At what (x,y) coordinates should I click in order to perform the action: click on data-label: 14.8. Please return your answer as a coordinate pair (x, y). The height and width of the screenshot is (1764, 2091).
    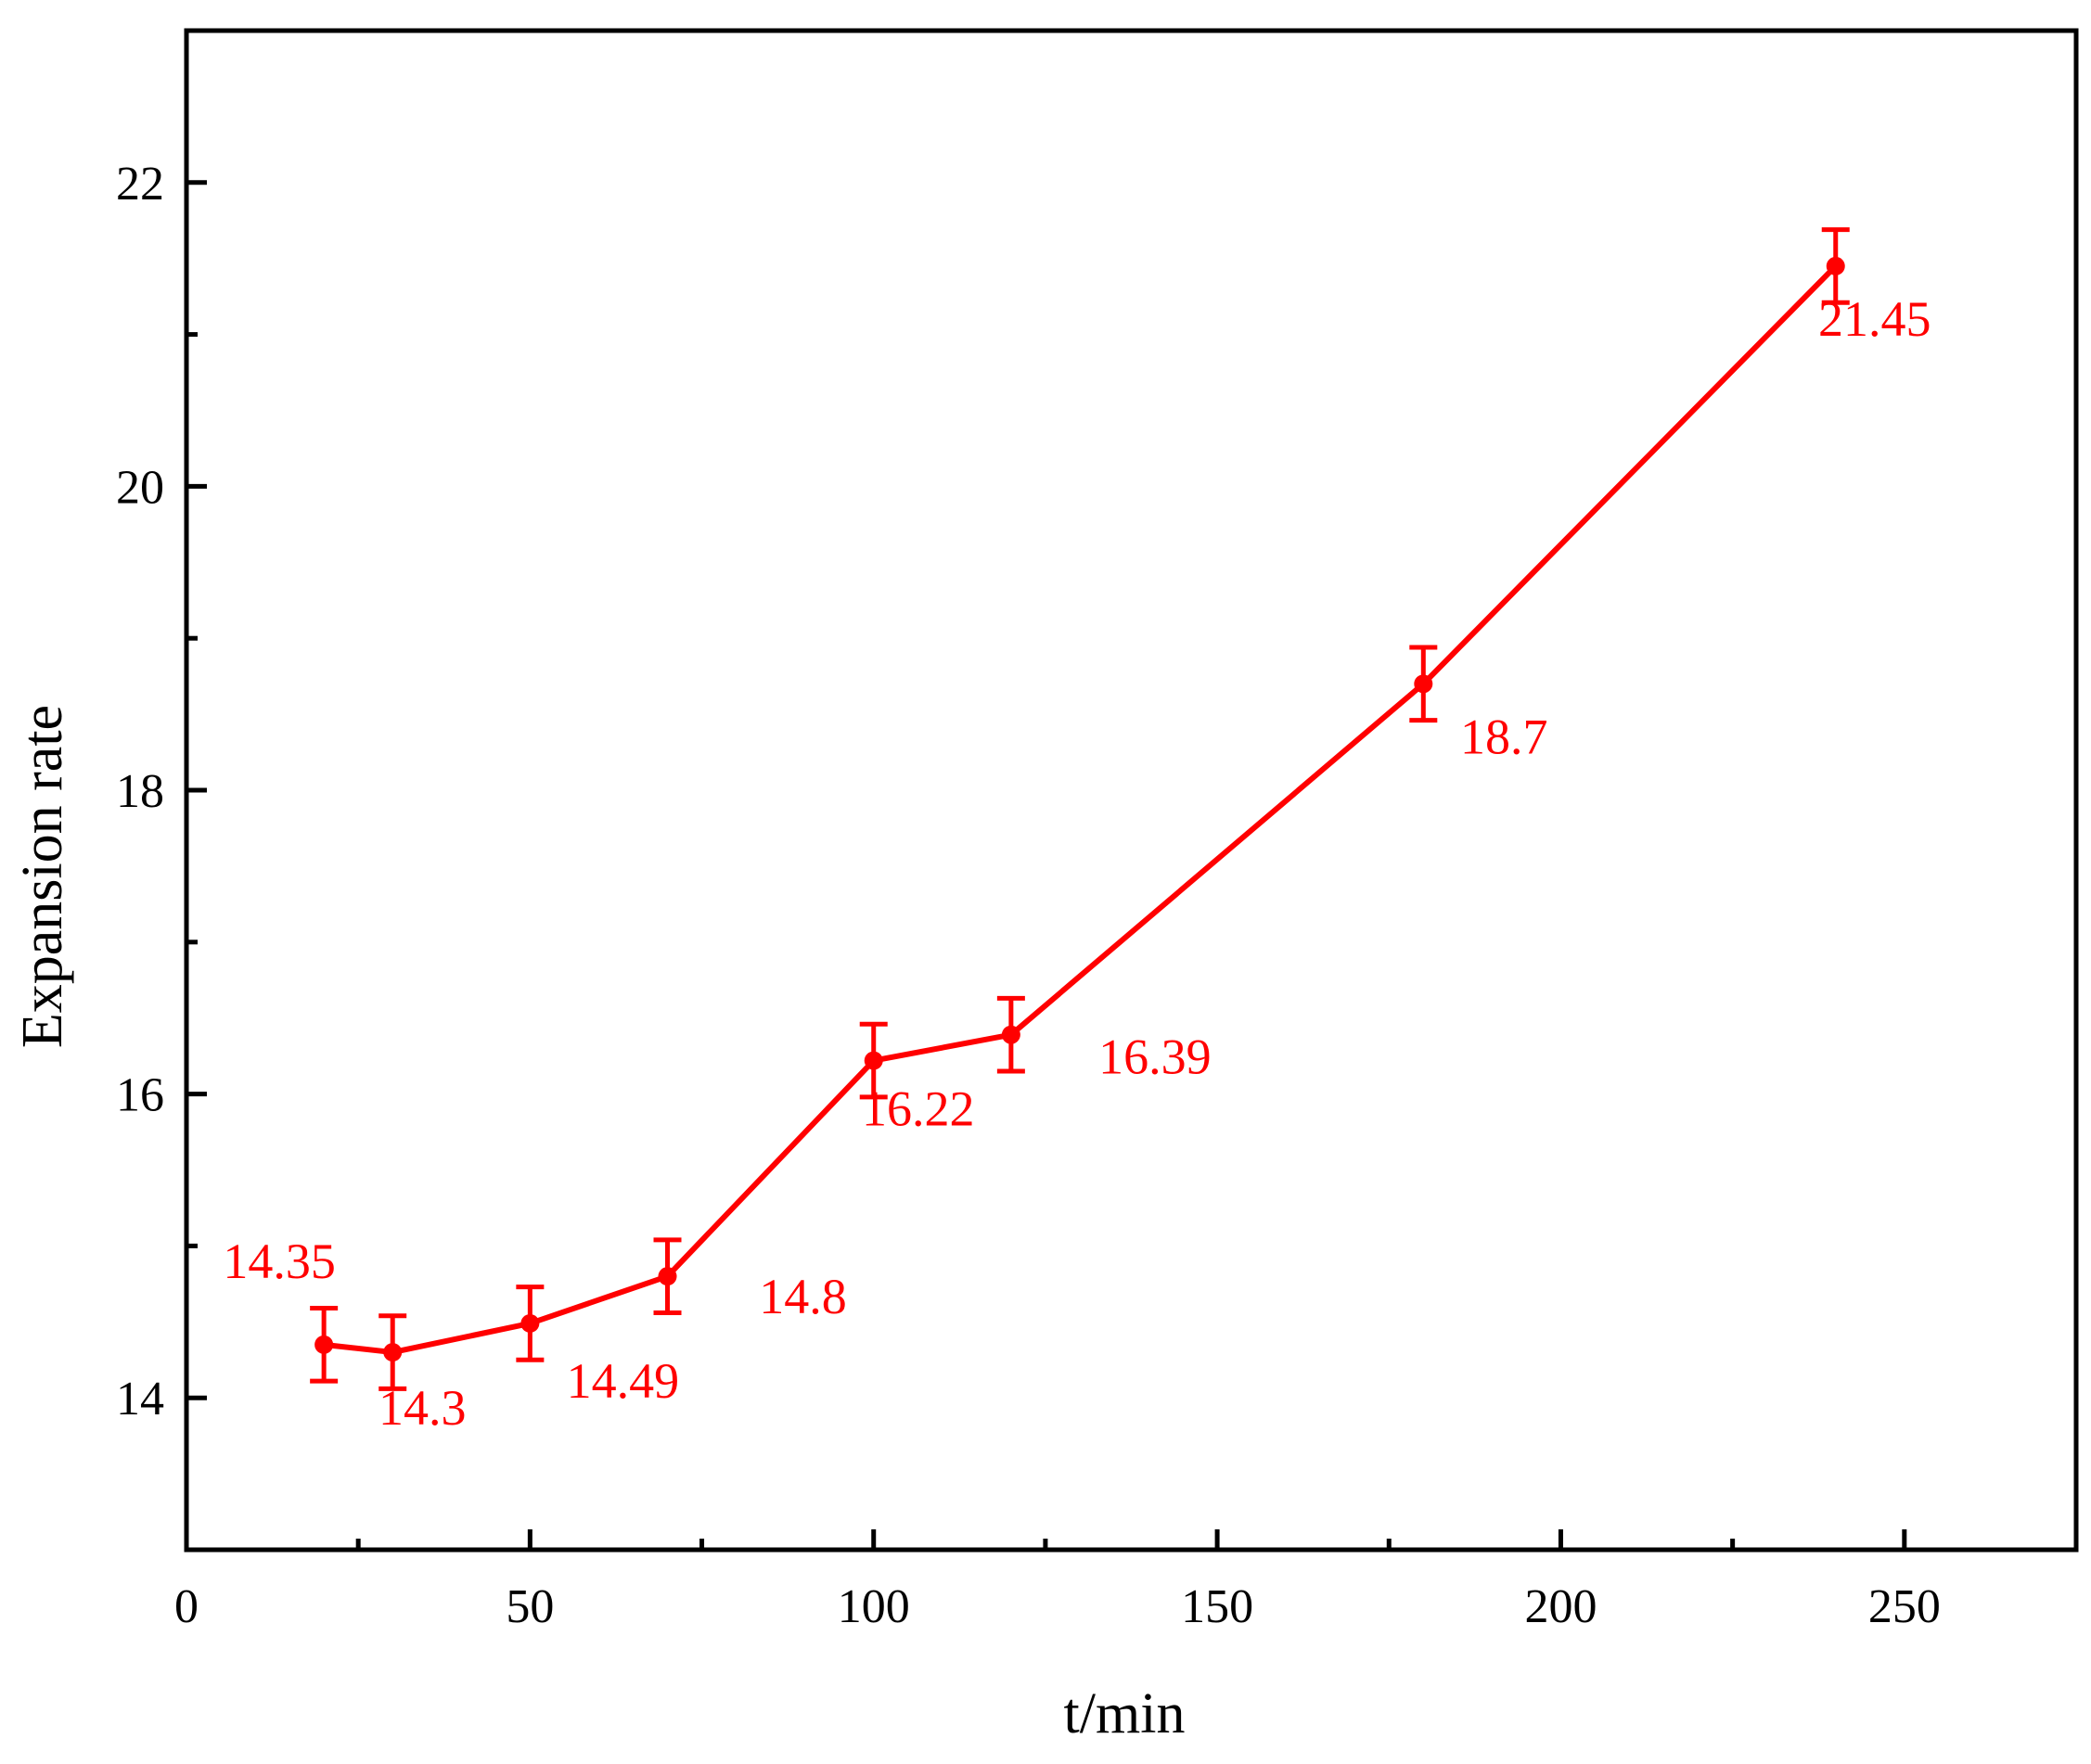
    Looking at the image, I should click on (803, 1296).